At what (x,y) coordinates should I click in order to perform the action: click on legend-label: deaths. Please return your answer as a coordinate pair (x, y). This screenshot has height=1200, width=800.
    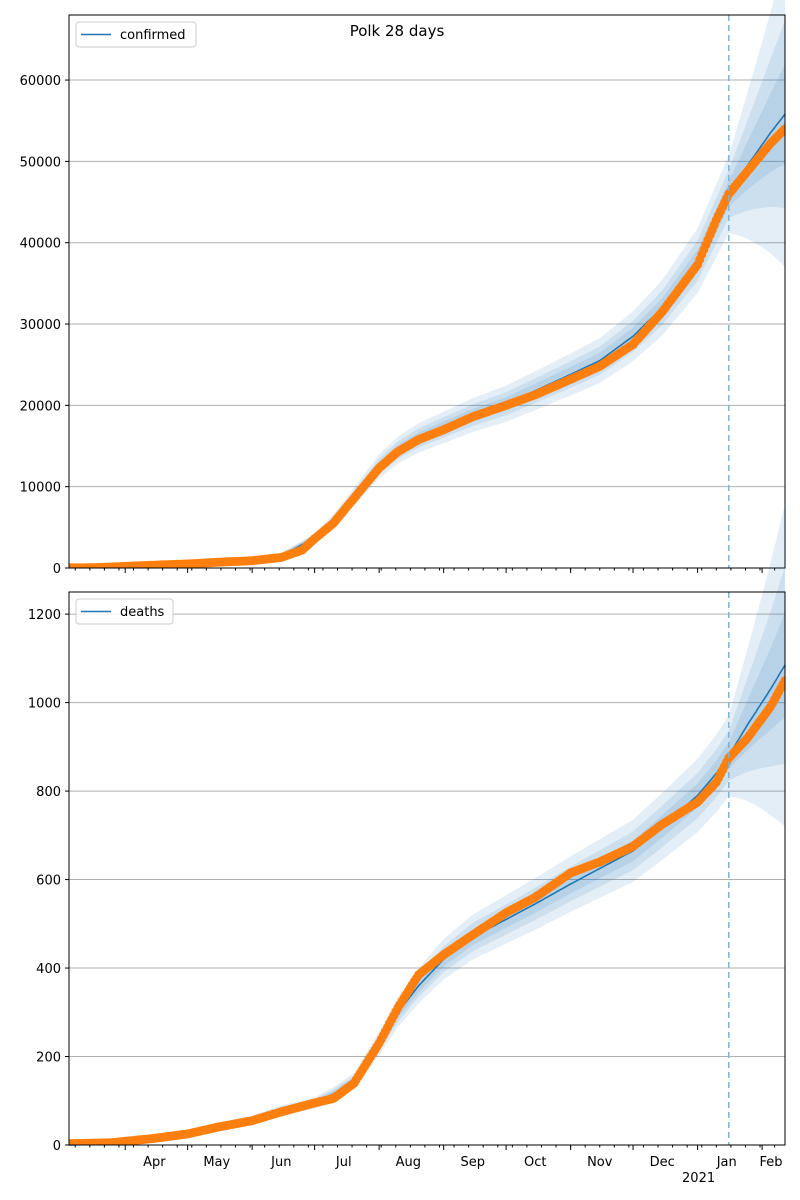
    Looking at the image, I should click on (142, 612).